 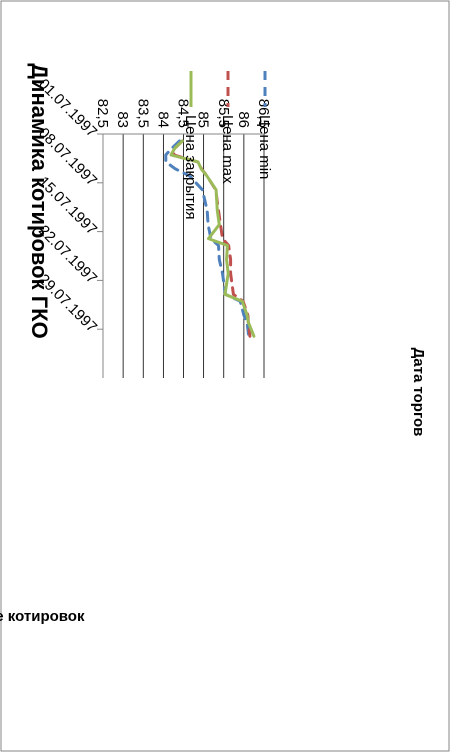 I want to click on y-tick-label: 84,5, so click(x=183, y=113).